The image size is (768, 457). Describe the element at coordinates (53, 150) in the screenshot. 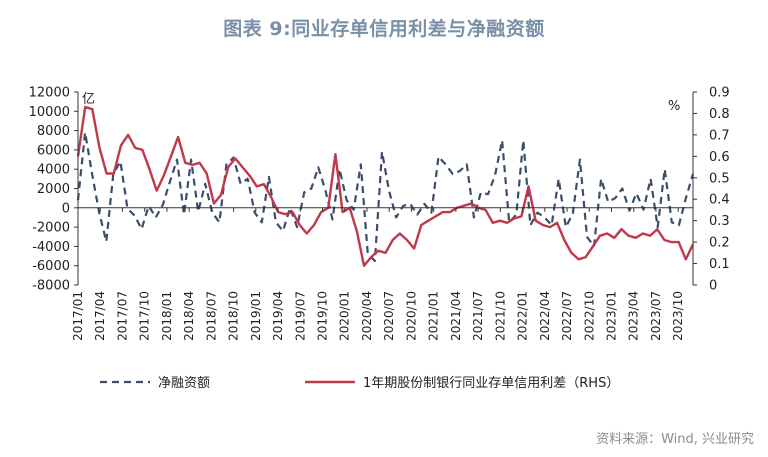

I see `left-tick-label: 6000` at that location.